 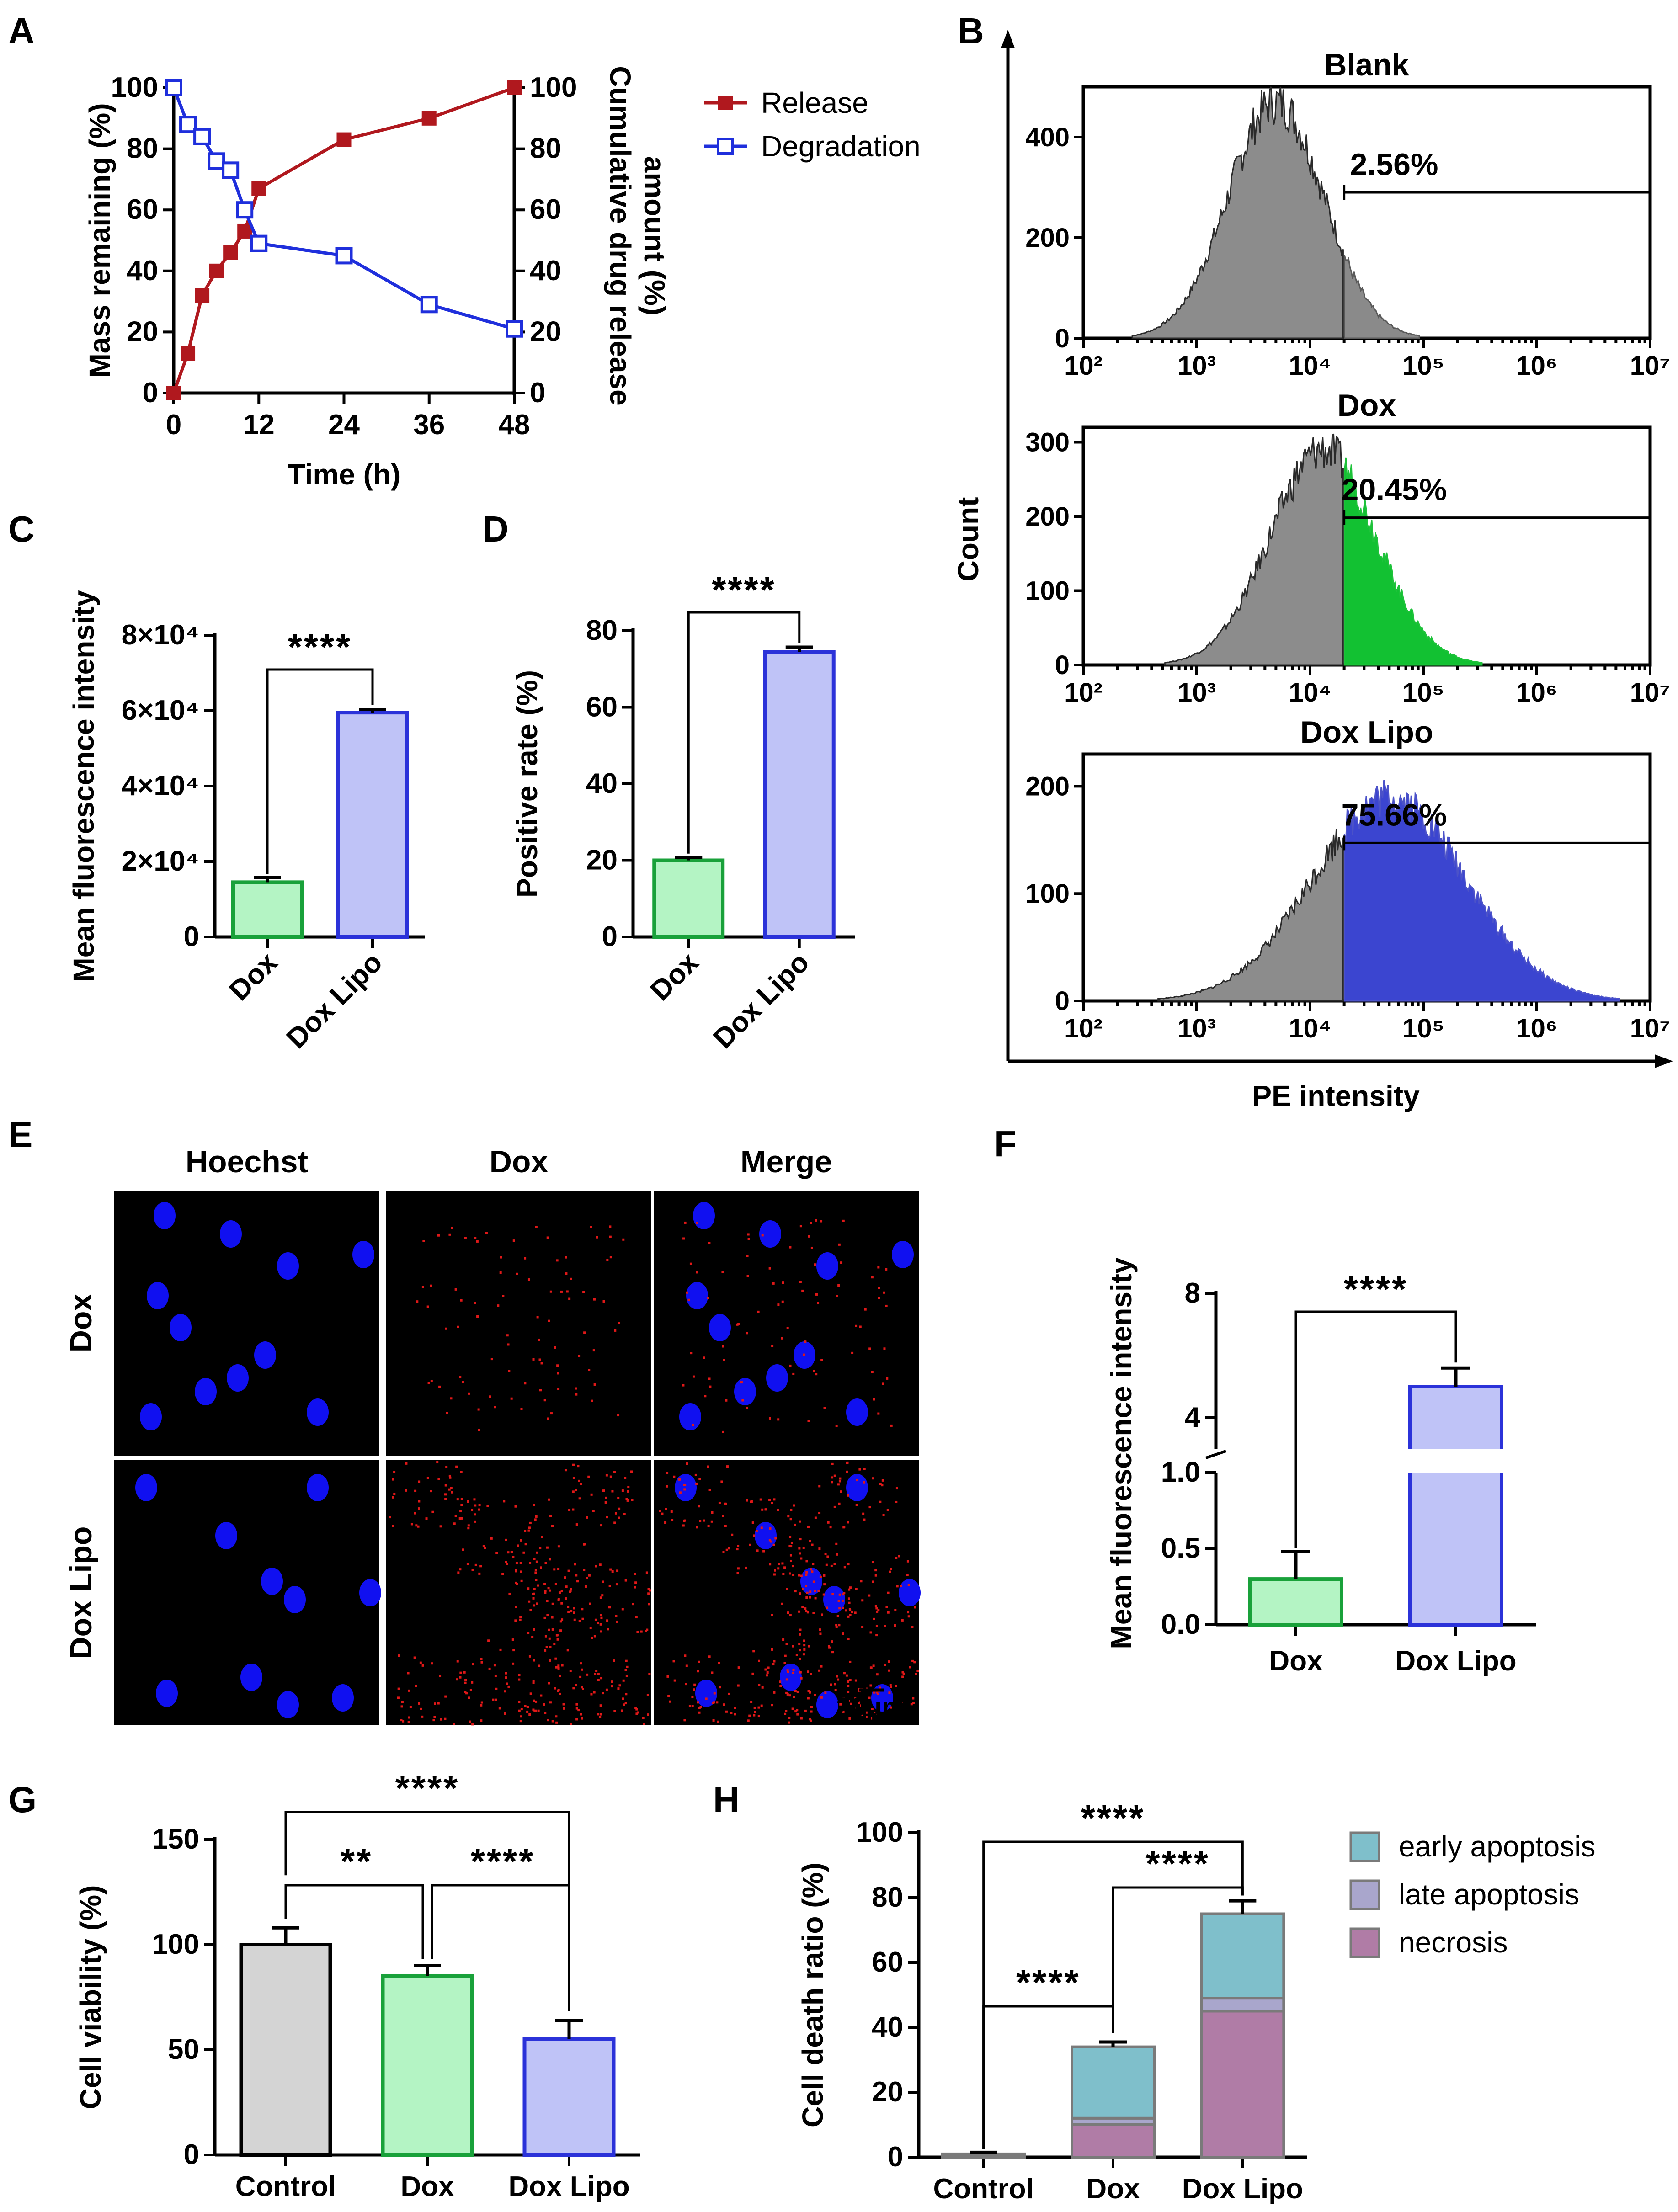 What do you see at coordinates (800, 794) in the screenshot?
I see `bar` at bounding box center [800, 794].